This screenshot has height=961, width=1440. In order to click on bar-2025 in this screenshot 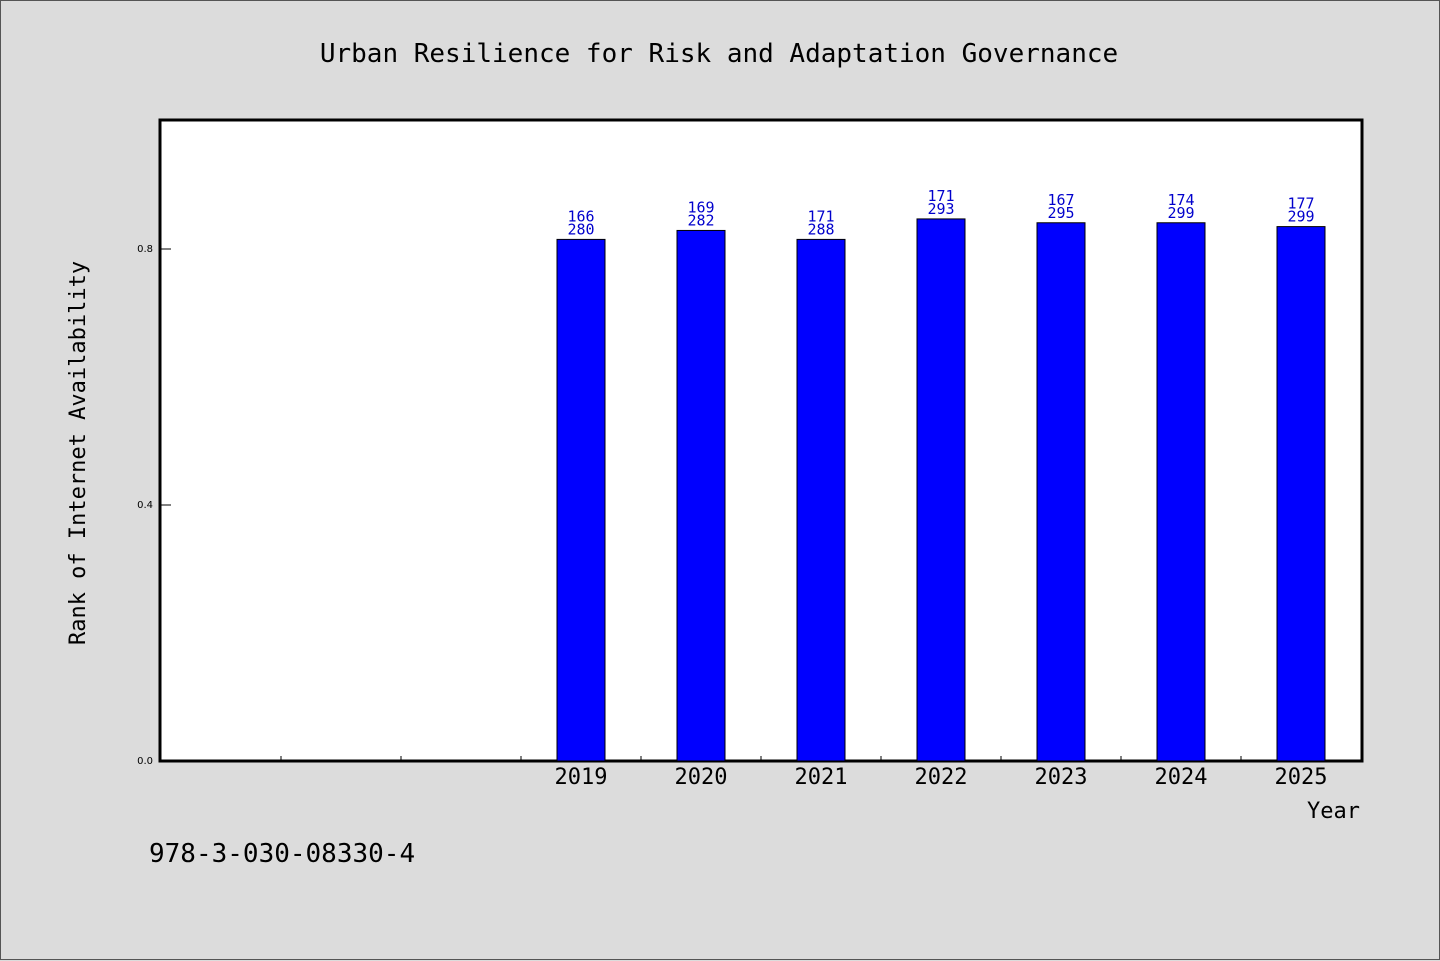, I will do `click(1301, 494)`.